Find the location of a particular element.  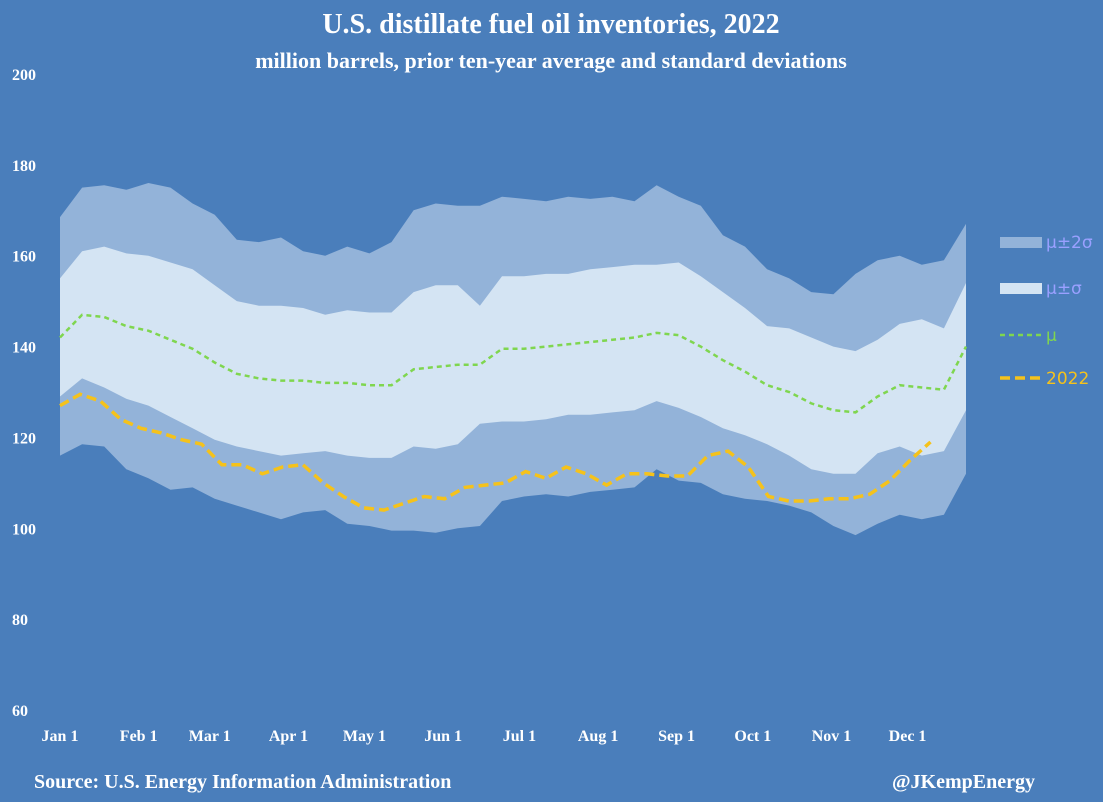

legend-label-mean: μ is located at coordinates (1051, 336).